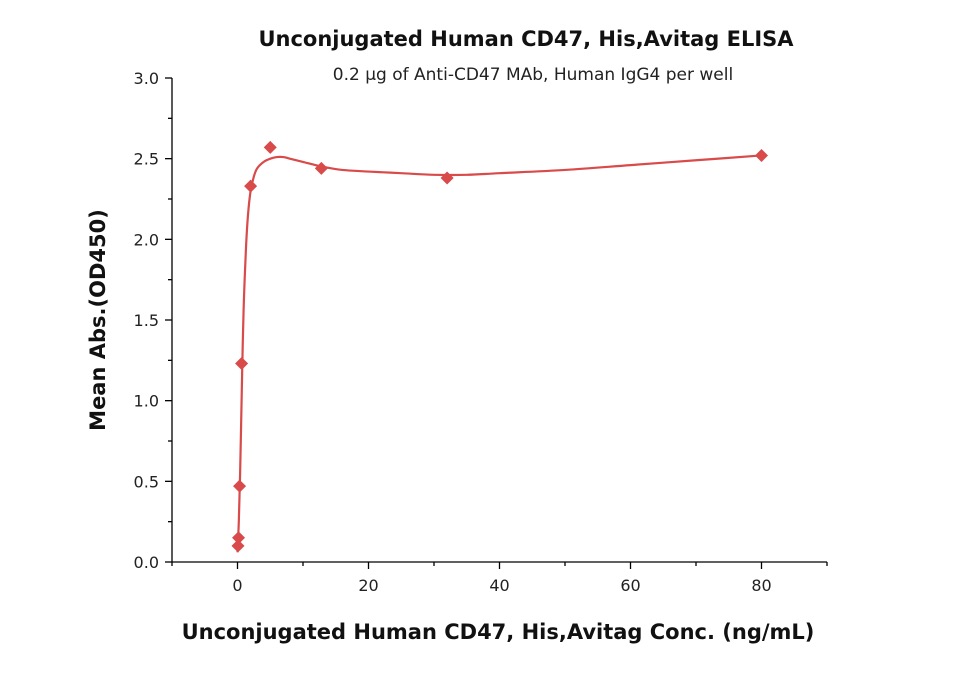 The image size is (960, 674). What do you see at coordinates (499, 585) in the screenshot?
I see `x-tick-label: 40` at bounding box center [499, 585].